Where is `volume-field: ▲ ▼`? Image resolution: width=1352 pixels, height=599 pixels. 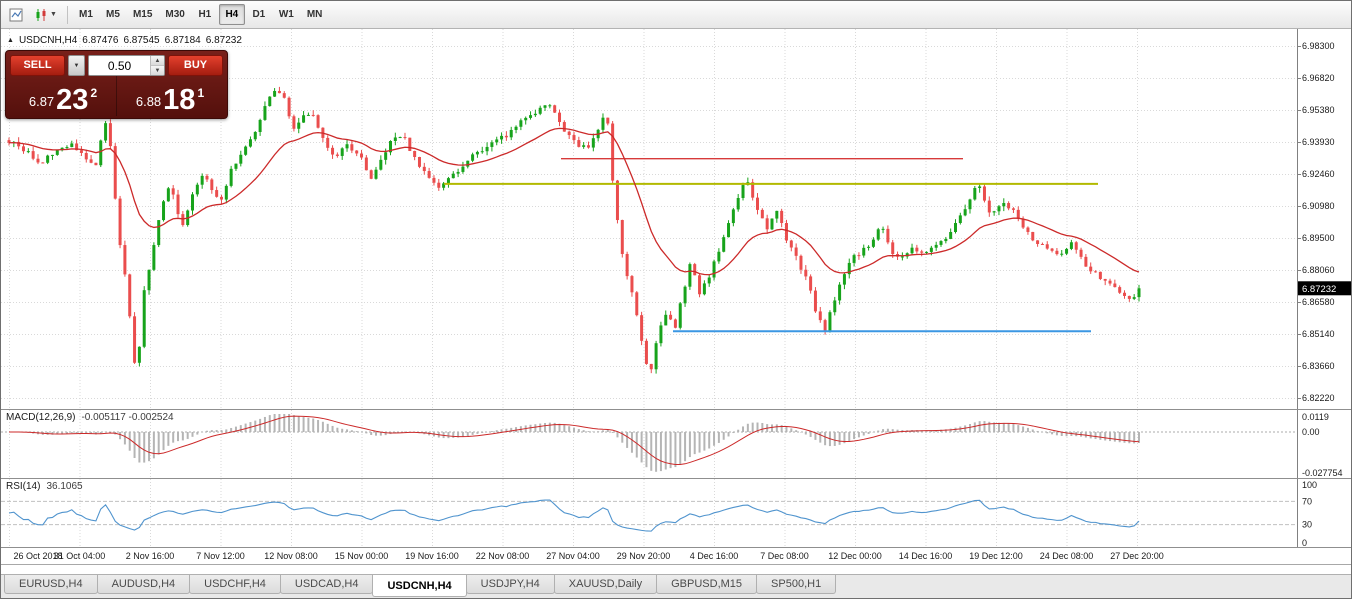
volume-field: ▲ ▼ is located at coordinates (126, 65).